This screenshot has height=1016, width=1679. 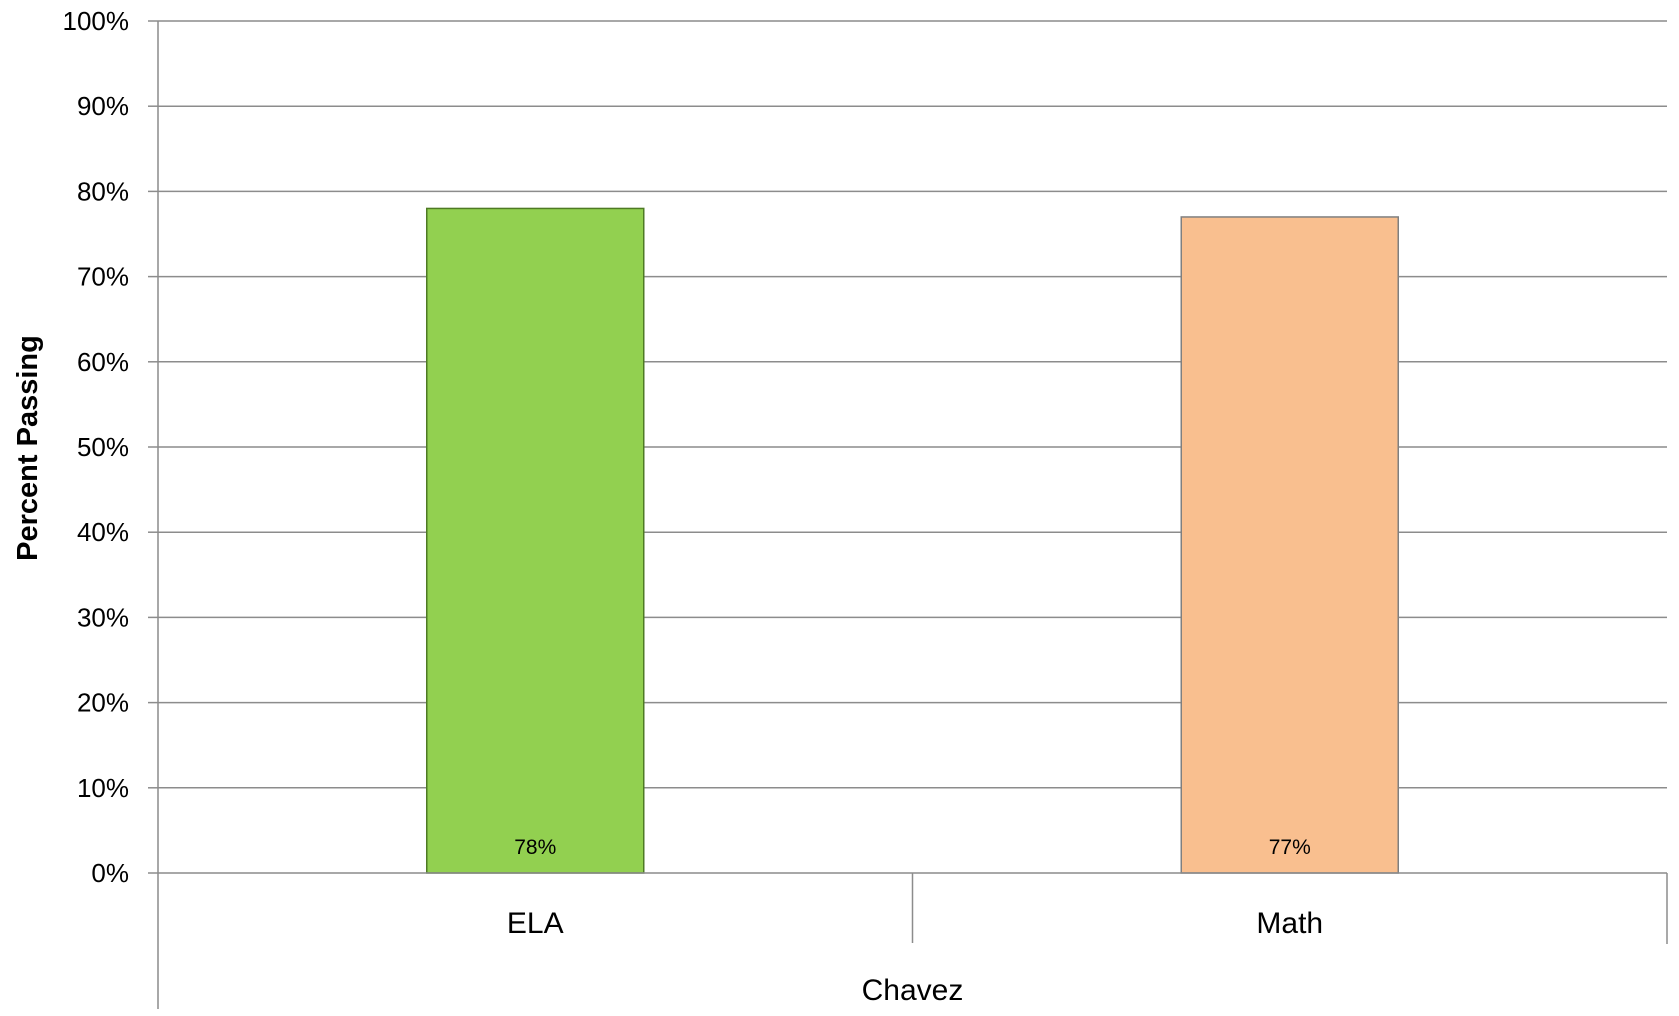 What do you see at coordinates (535, 540) in the screenshot?
I see `bar-ela` at bounding box center [535, 540].